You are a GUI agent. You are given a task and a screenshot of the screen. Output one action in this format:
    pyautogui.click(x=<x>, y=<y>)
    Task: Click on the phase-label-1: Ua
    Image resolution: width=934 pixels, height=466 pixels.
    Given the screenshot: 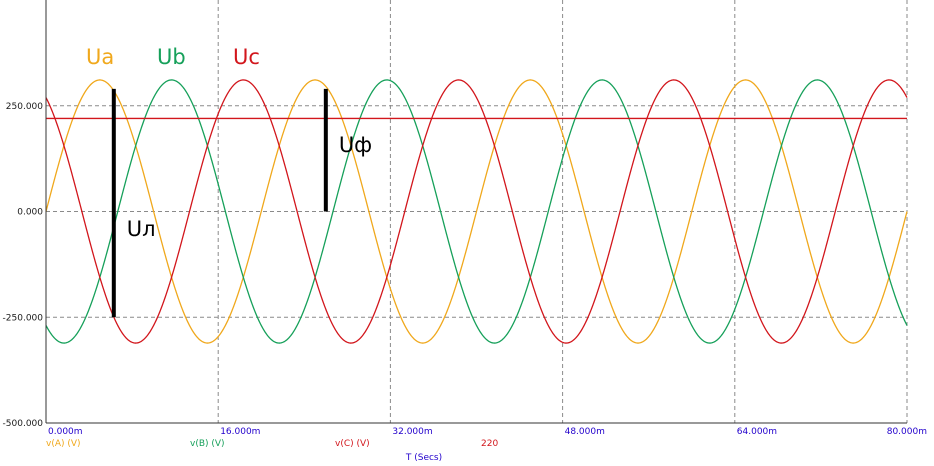 What is the action you would take?
    pyautogui.click(x=100, y=57)
    